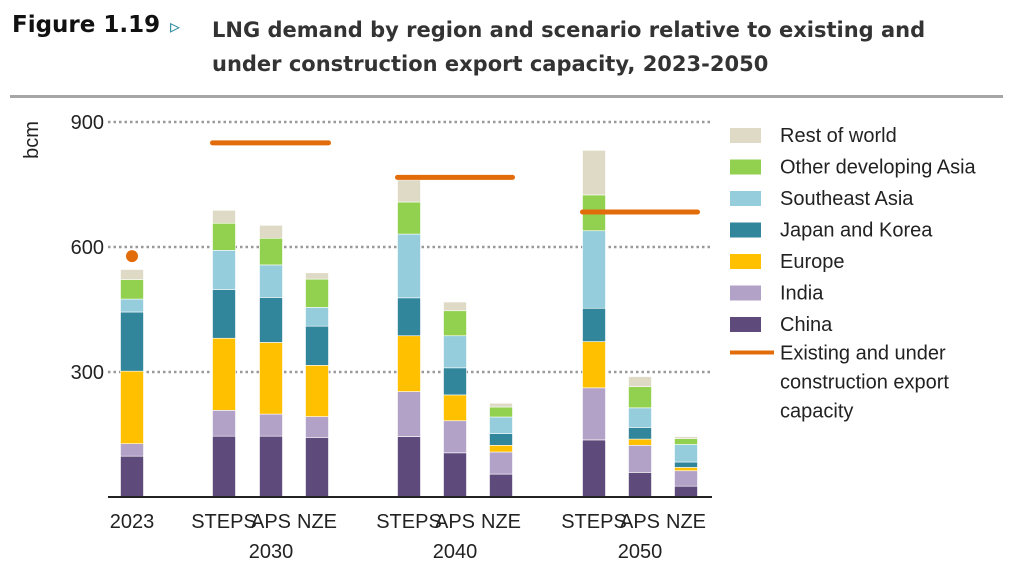 This screenshot has height=576, width=1031. Describe the element at coordinates (175, 27) in the screenshot. I see `triangle-icon: ▹` at that location.